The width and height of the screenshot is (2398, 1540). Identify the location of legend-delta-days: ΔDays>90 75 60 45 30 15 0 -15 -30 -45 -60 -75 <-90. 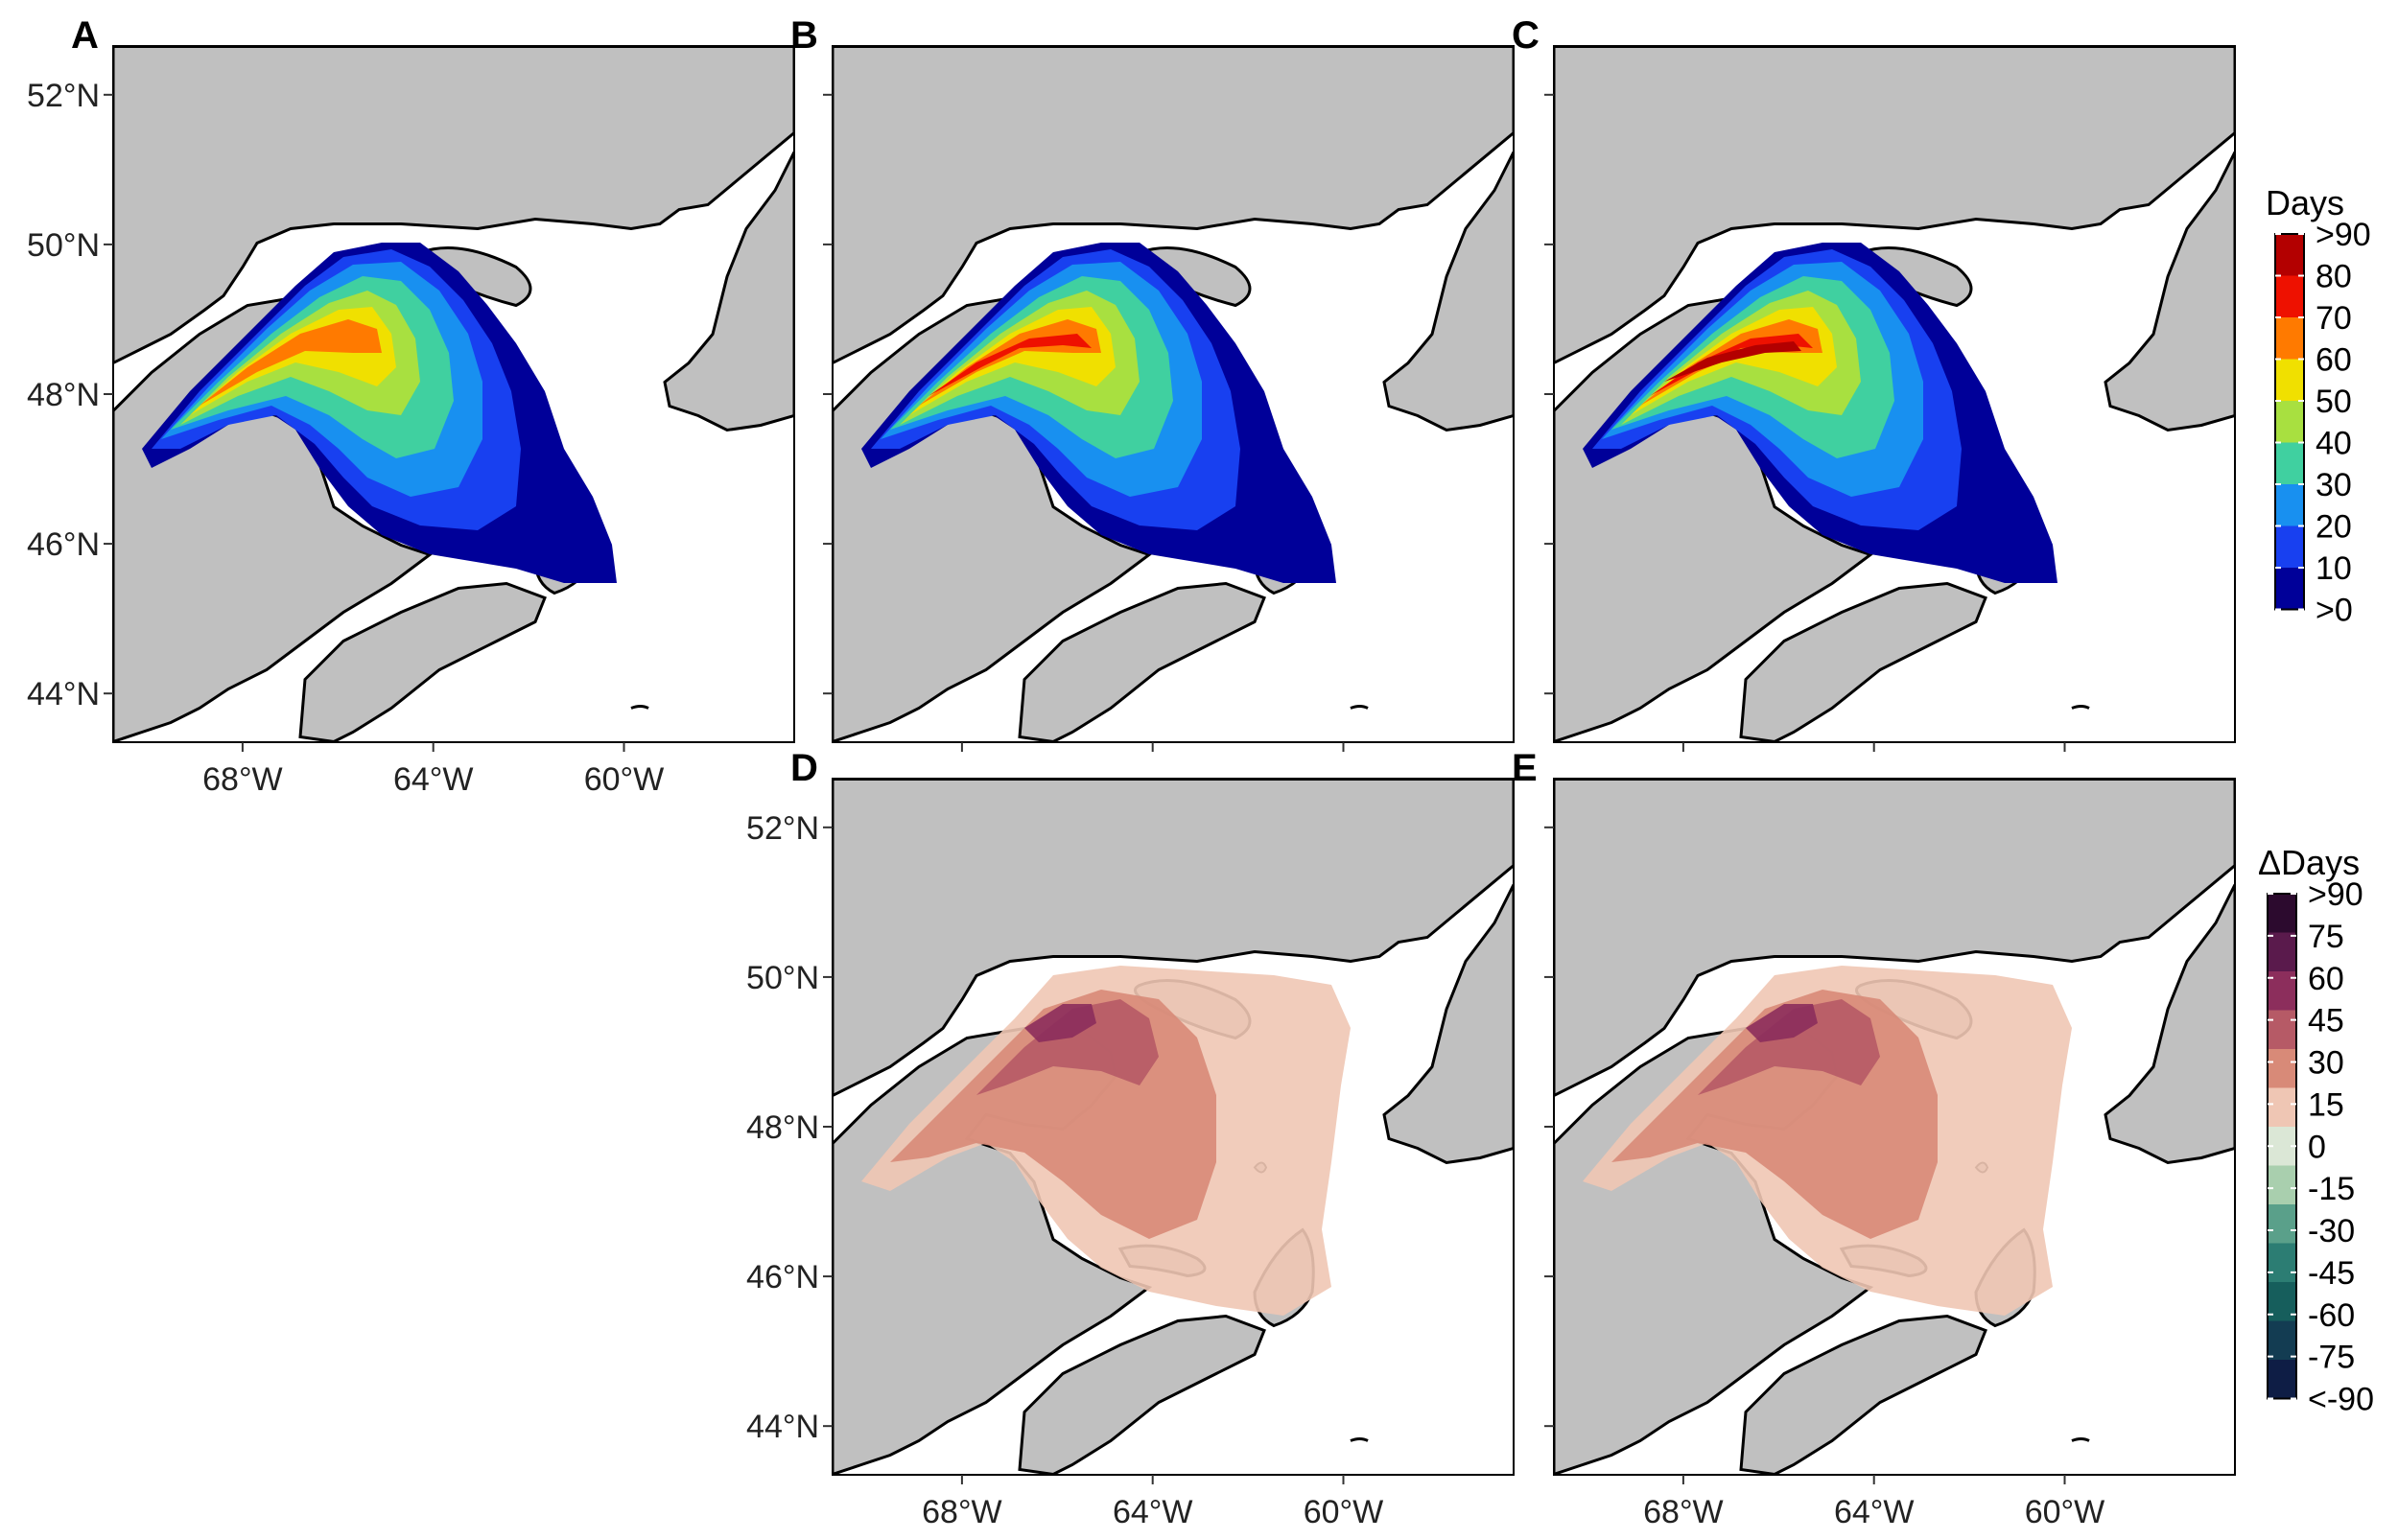
(2316, 1130).